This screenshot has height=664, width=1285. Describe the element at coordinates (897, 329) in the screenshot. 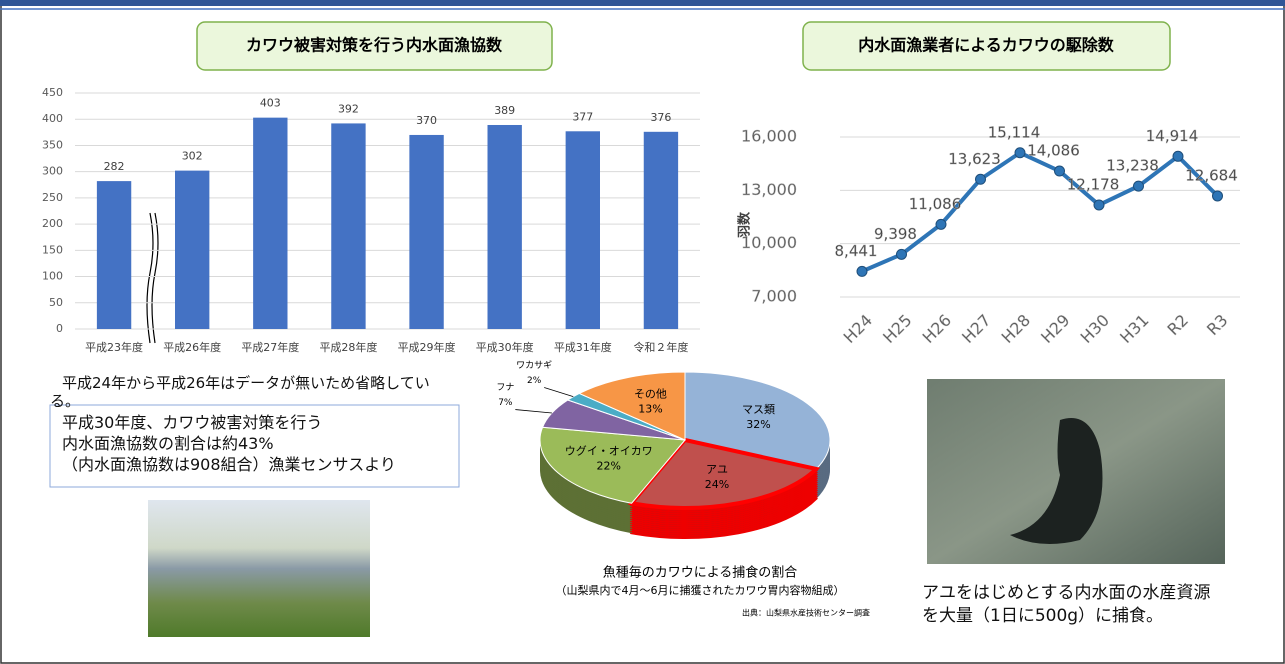

I see `x-tick-label: H25` at that location.